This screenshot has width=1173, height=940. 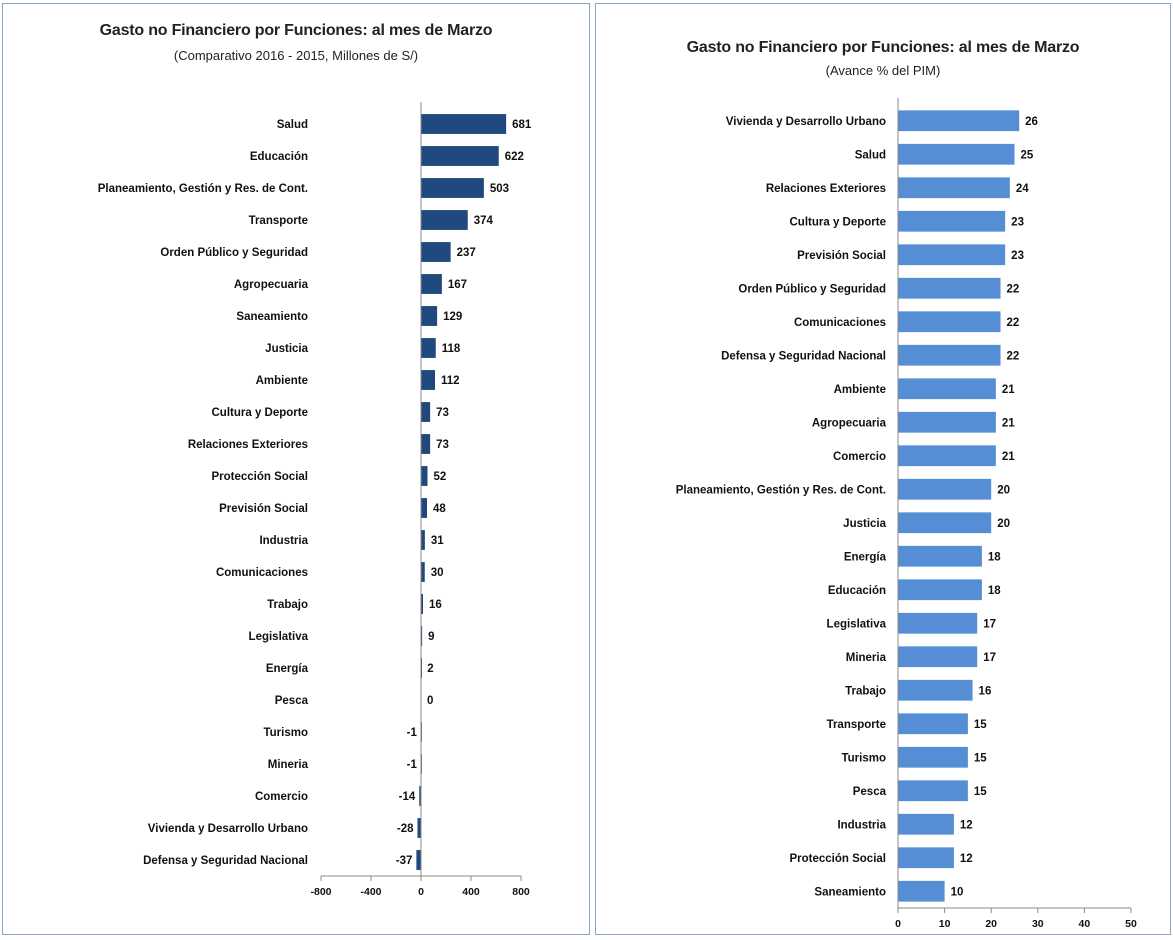 What do you see at coordinates (234, 253) in the screenshot?
I see `left-category-label: Orden Público y Seguridad` at bounding box center [234, 253].